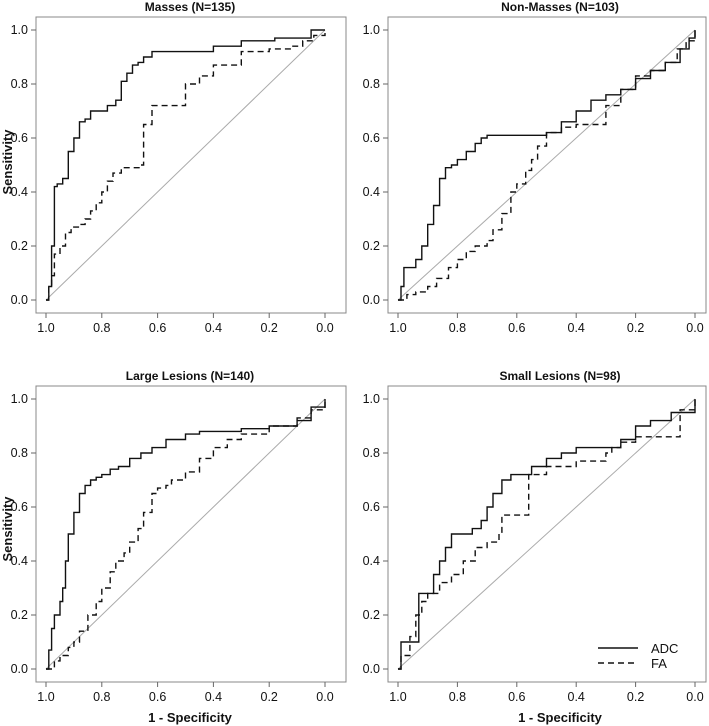 Image resolution: width=709 pixels, height=726 pixels. Describe the element at coordinates (560, 7) in the screenshot. I see `panel-title: Non-Masses (N=103)` at that location.